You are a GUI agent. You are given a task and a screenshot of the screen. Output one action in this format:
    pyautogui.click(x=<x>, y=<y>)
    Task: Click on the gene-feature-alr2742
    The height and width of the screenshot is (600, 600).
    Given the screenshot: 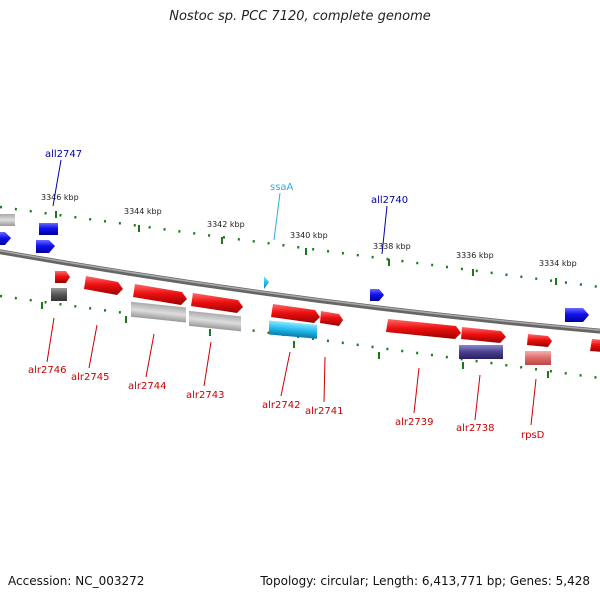 What is the action you would take?
    pyautogui.click(x=295, y=313)
    